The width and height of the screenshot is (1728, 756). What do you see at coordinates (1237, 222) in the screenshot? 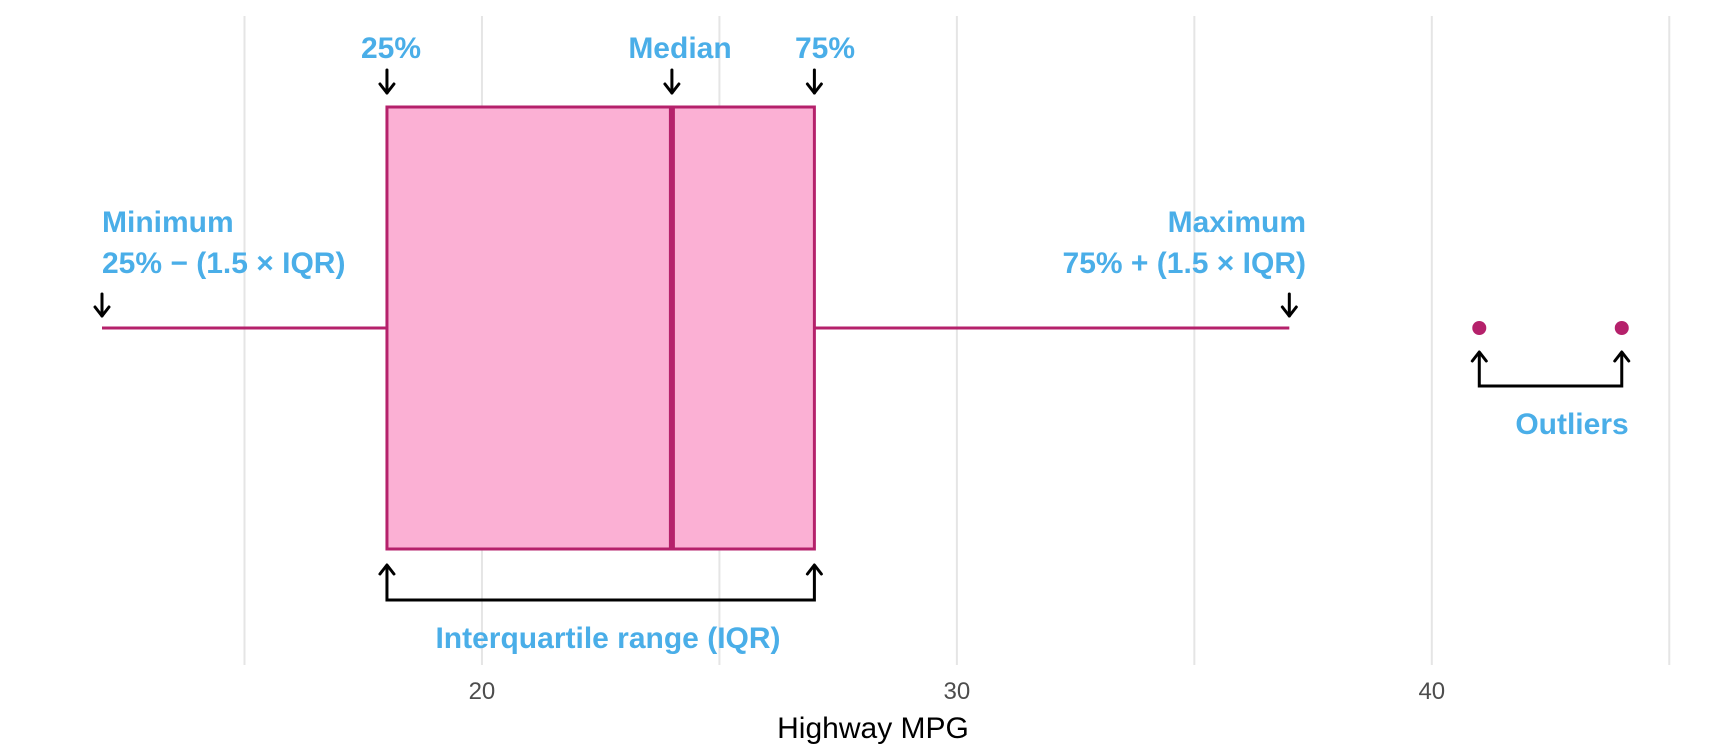
I see `maximum-title: Maximum` at bounding box center [1237, 222].